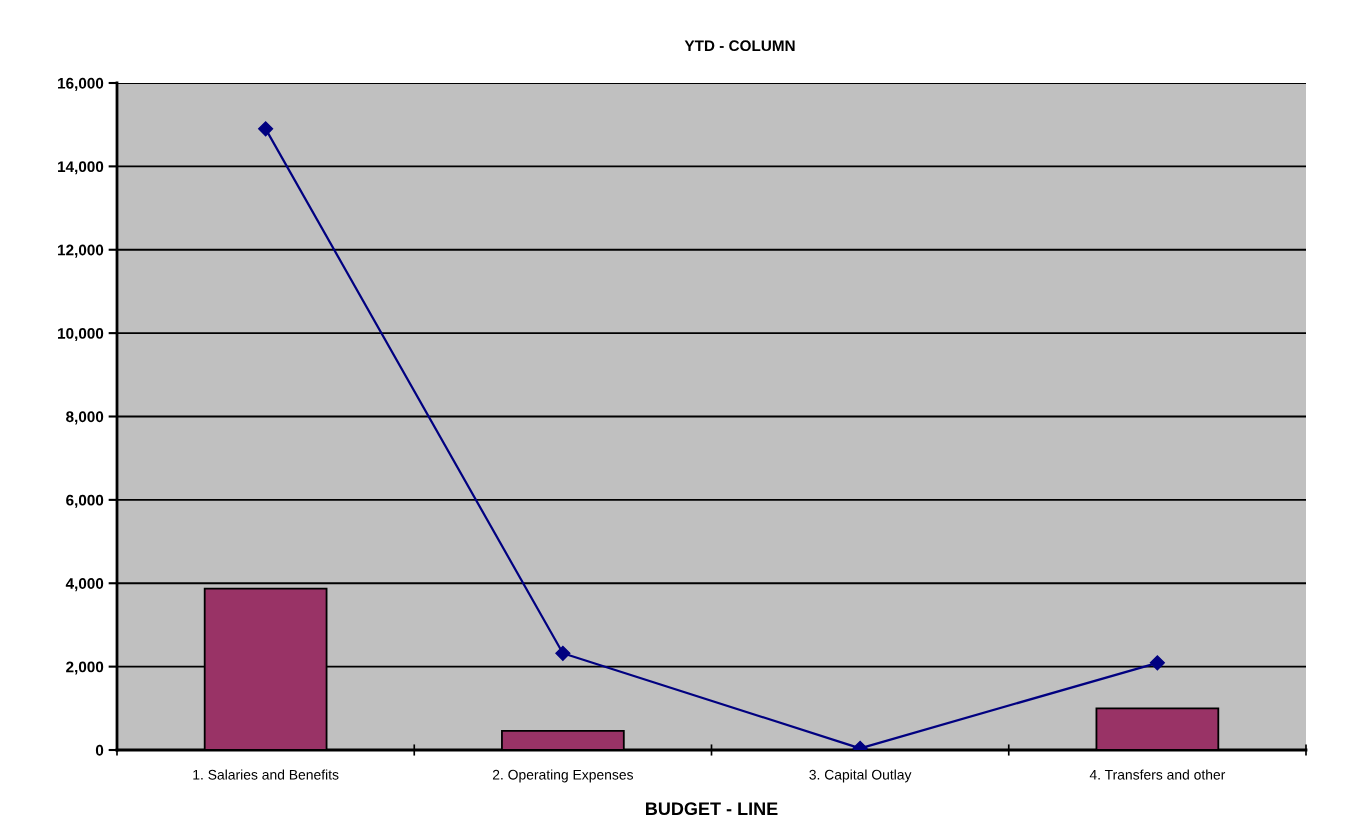 The width and height of the screenshot is (1351, 828). What do you see at coordinates (99, 750) in the screenshot?
I see `y-tick-label: 0` at bounding box center [99, 750].